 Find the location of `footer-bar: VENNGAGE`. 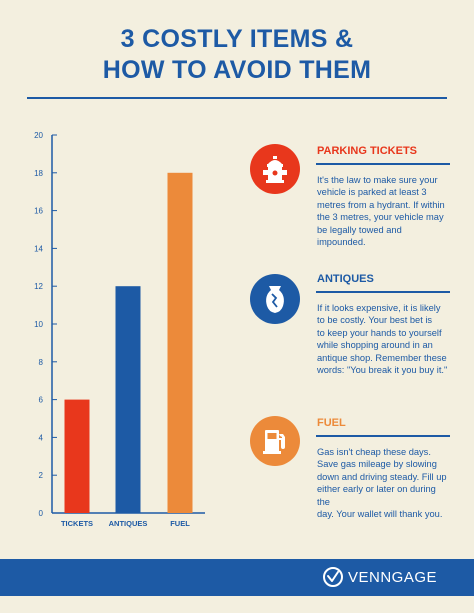

footer-bar: VENNGAGE is located at coordinates (237, 577).